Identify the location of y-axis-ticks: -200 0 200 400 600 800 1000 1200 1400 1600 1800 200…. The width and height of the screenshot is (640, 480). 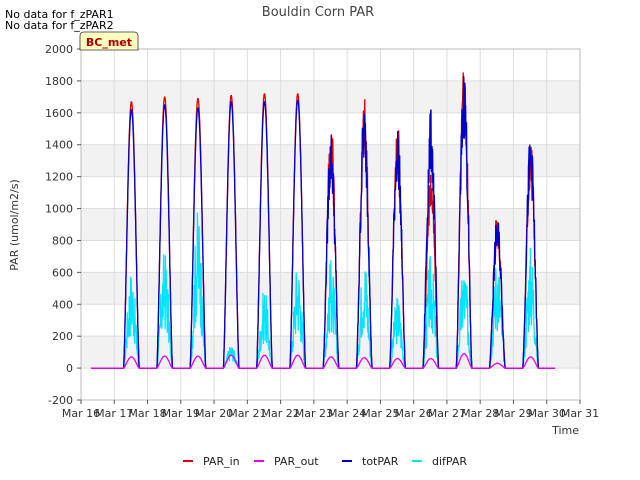
(63, 225).